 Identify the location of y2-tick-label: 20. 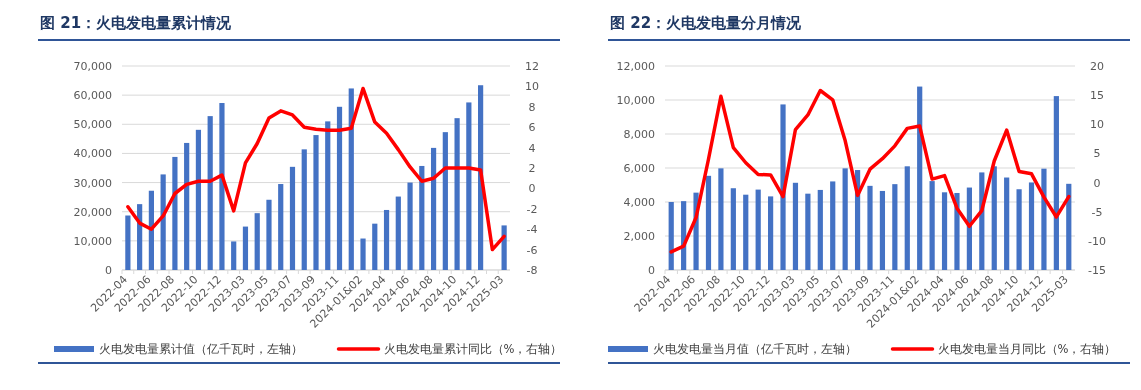
(1097, 66).